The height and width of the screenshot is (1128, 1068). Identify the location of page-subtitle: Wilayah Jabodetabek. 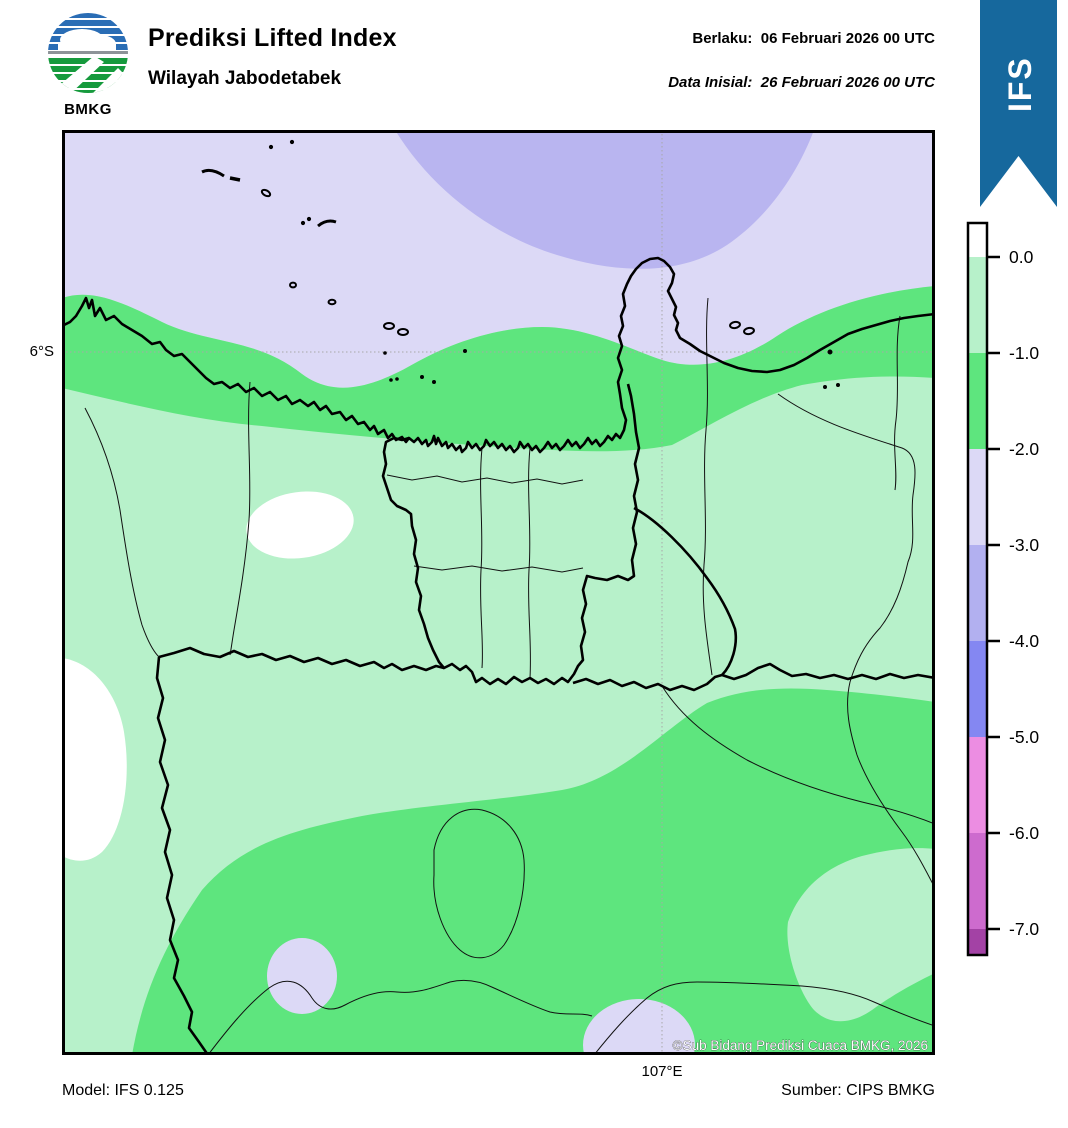
(245, 78).